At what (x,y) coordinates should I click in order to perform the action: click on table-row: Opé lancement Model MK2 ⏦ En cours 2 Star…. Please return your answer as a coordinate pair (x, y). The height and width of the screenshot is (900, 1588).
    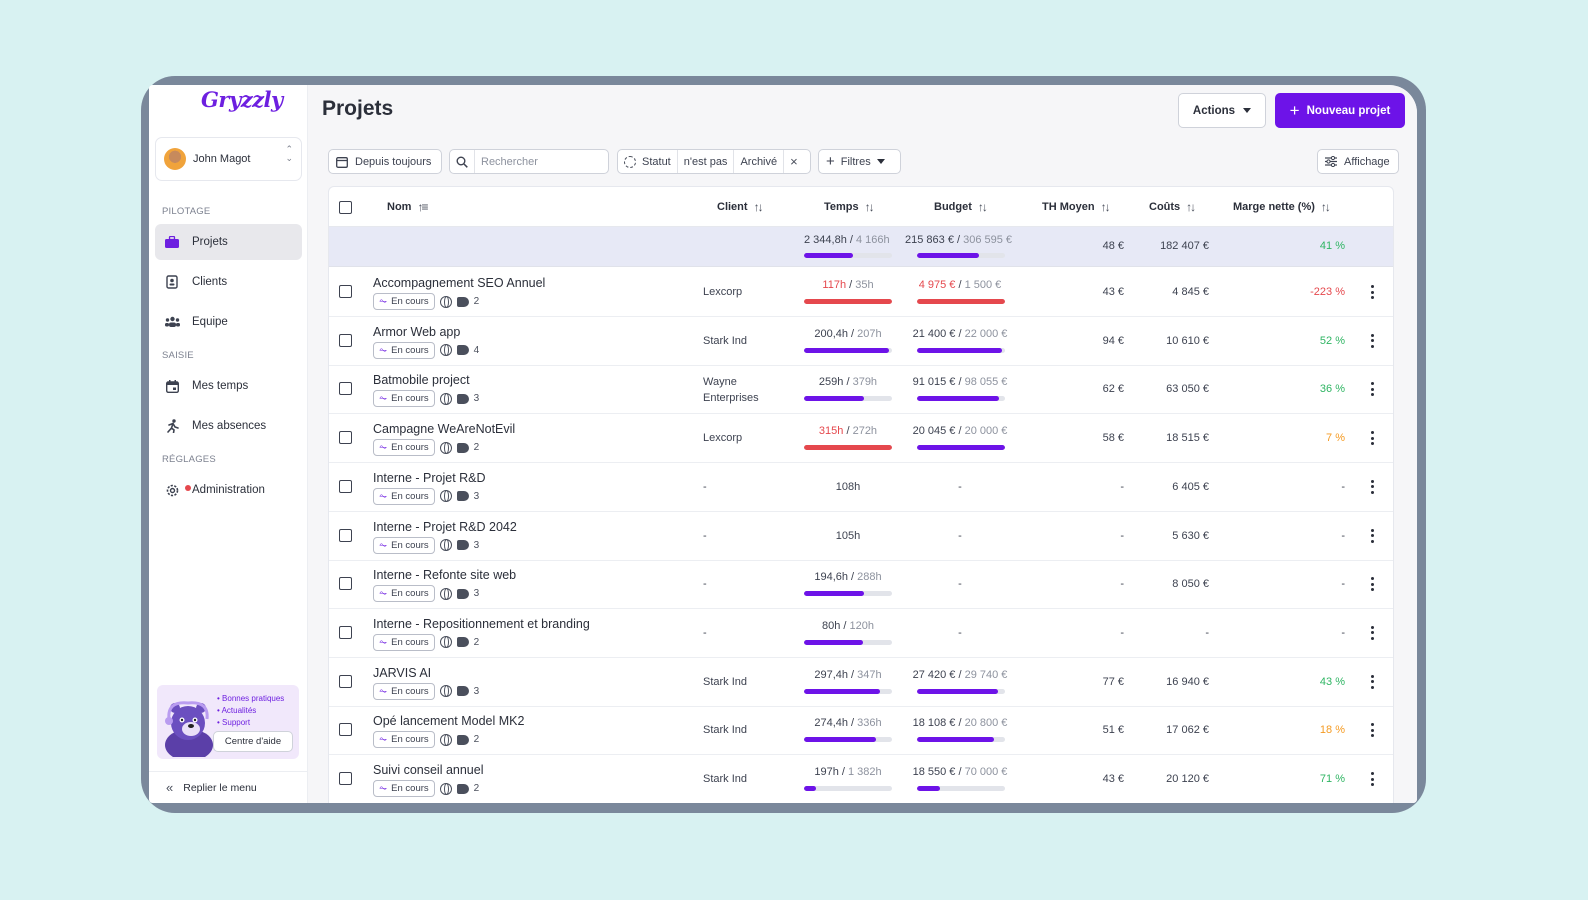
    Looking at the image, I should click on (861, 731).